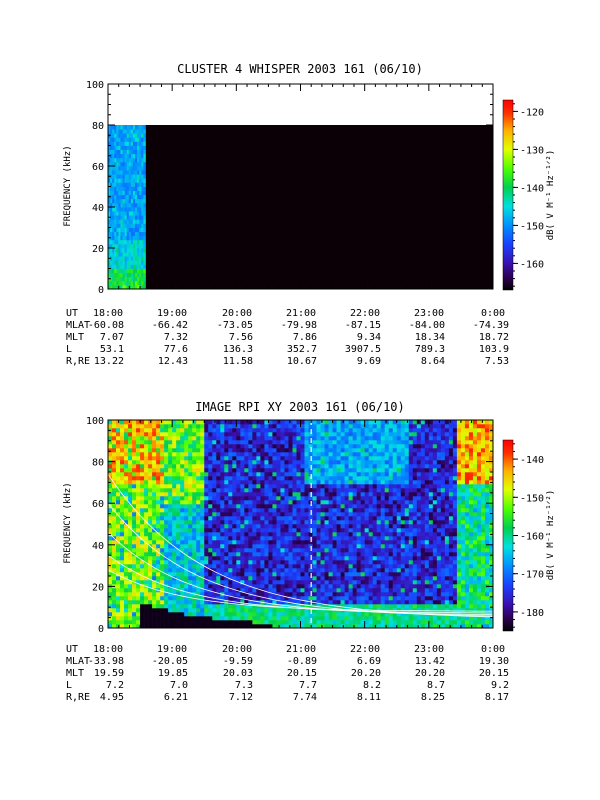  Describe the element at coordinates (300, 207) in the screenshot. I see `no-data-region` at that location.